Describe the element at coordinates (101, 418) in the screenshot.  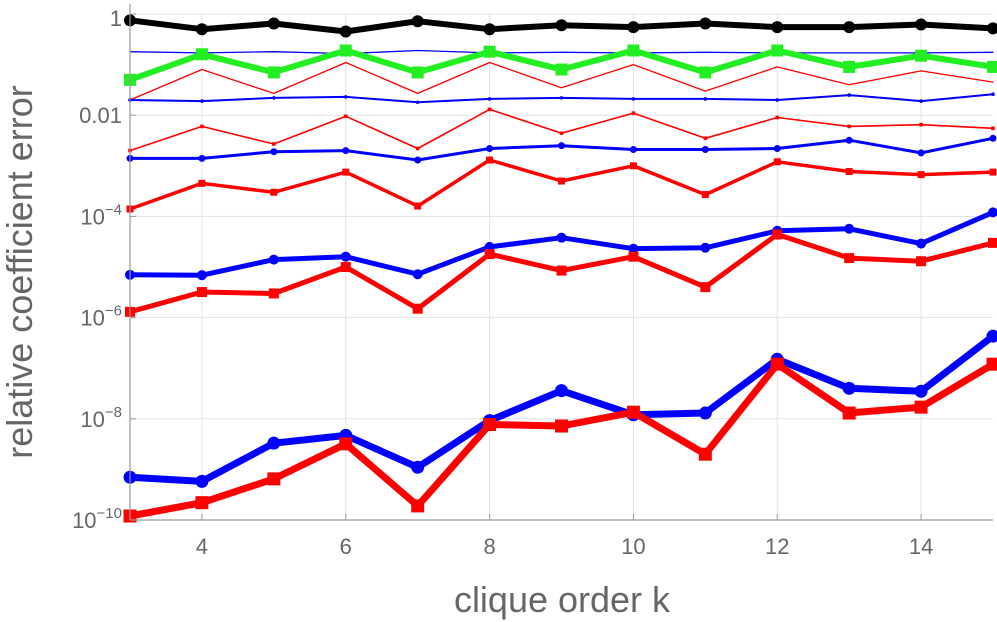
I see `y-tick-label: 10⁻⁸` at that location.